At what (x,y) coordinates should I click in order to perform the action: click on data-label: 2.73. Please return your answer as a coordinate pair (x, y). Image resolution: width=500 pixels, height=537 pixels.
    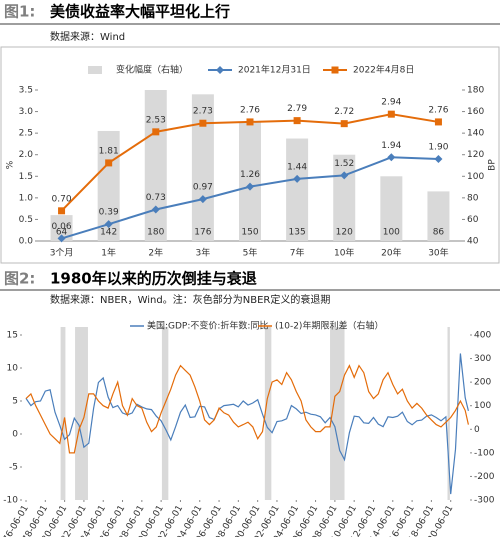
    Looking at the image, I should click on (203, 112).